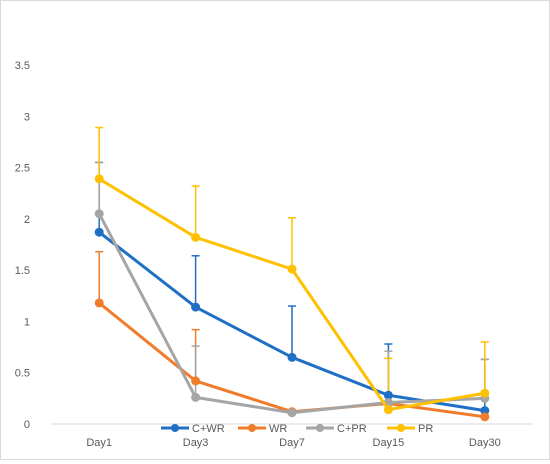 The height and width of the screenshot is (464, 550). Describe the element at coordinates (425, 429) in the screenshot. I see `legend-label: PR` at that location.